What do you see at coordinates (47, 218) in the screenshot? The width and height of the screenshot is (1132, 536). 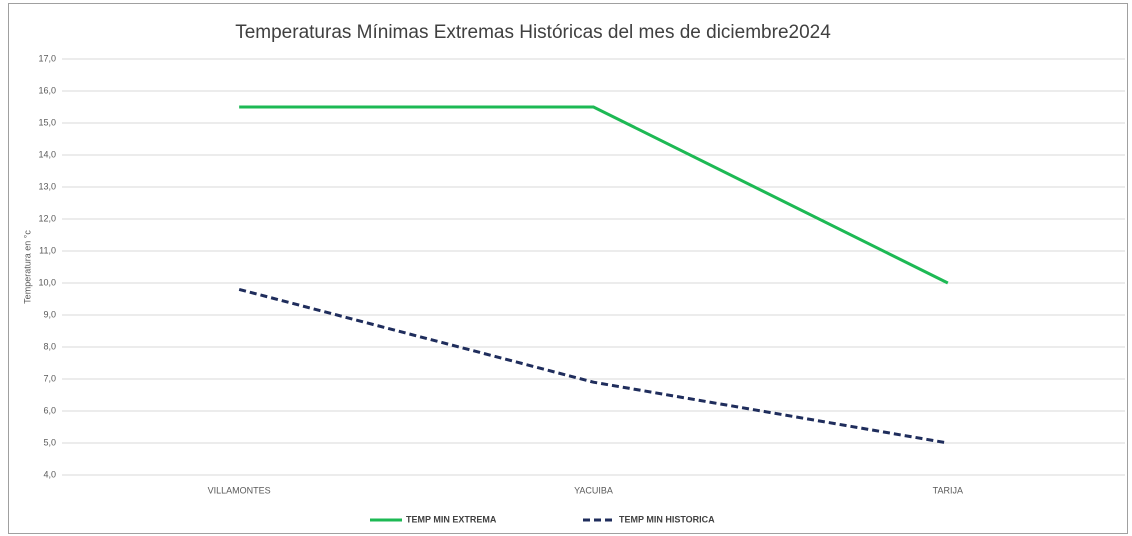 I see `y-tick-label: 12,0` at bounding box center [47, 218].